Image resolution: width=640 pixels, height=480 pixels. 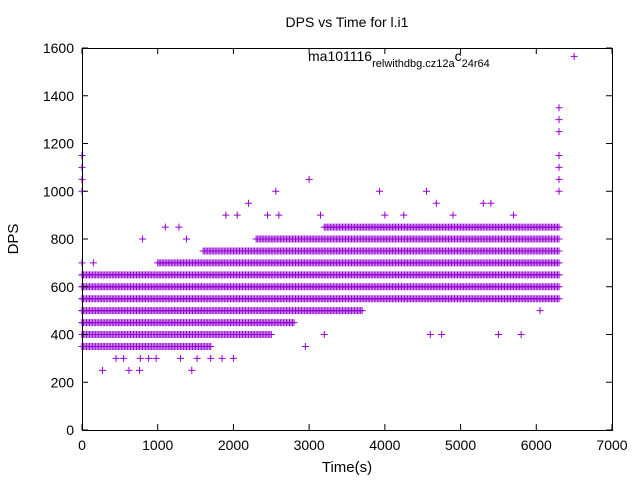 What do you see at coordinates (574, 56) in the screenshot?
I see `legend-marker` at bounding box center [574, 56].